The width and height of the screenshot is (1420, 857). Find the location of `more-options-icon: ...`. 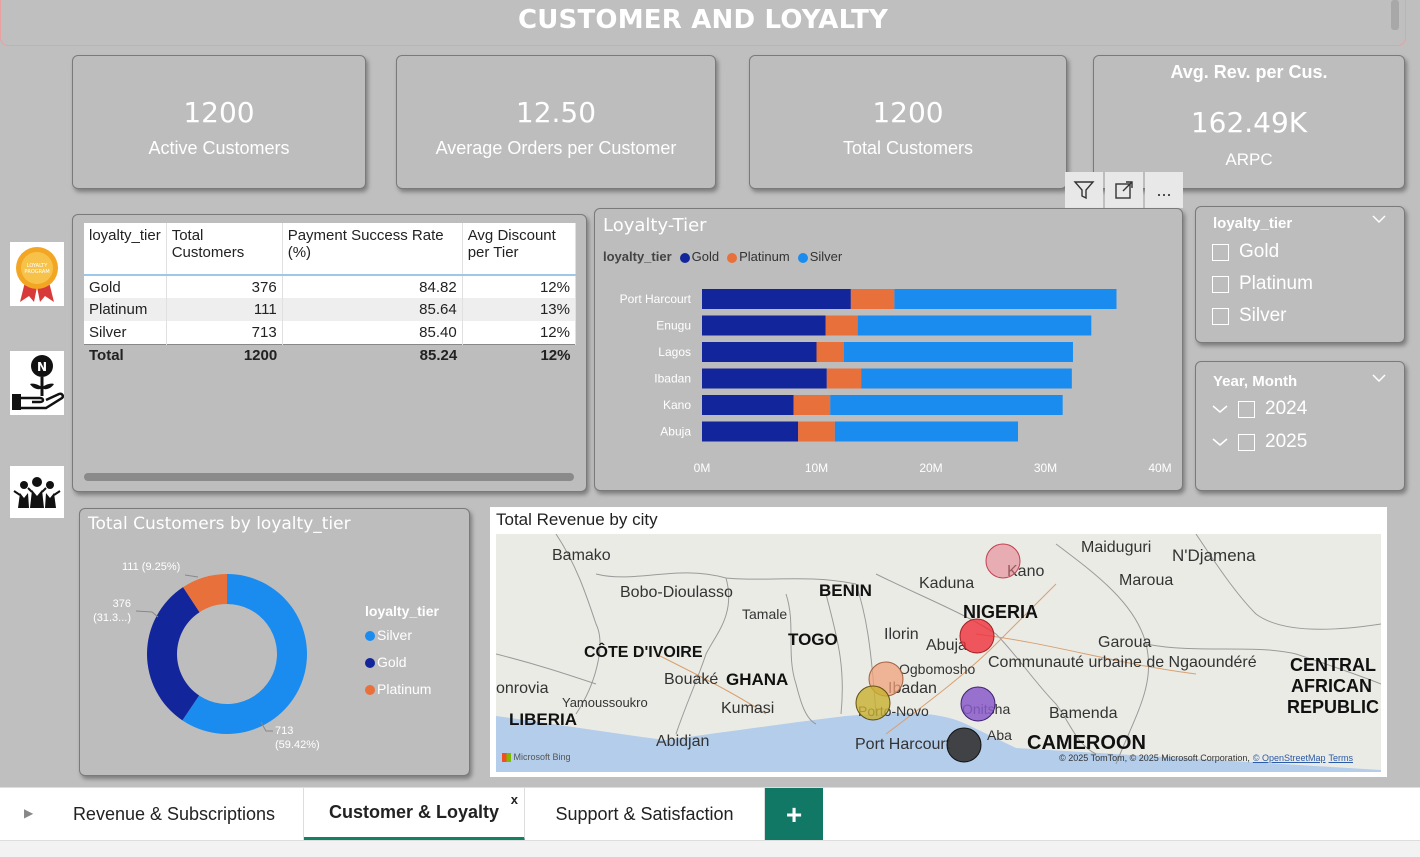

more-options-icon: ... is located at coordinates (1164, 190).